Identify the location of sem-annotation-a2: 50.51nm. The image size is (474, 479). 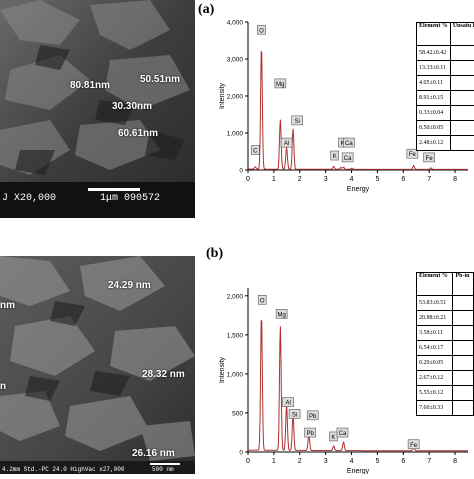
(160, 79).